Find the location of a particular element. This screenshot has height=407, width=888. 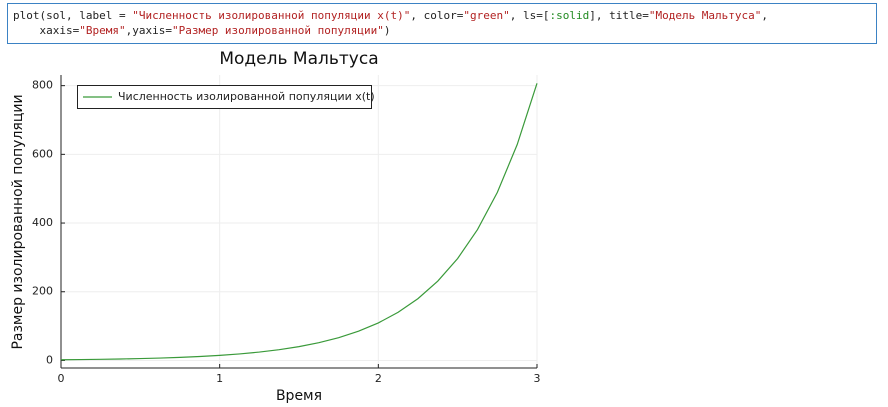

code-token: :solid is located at coordinates (569, 15).